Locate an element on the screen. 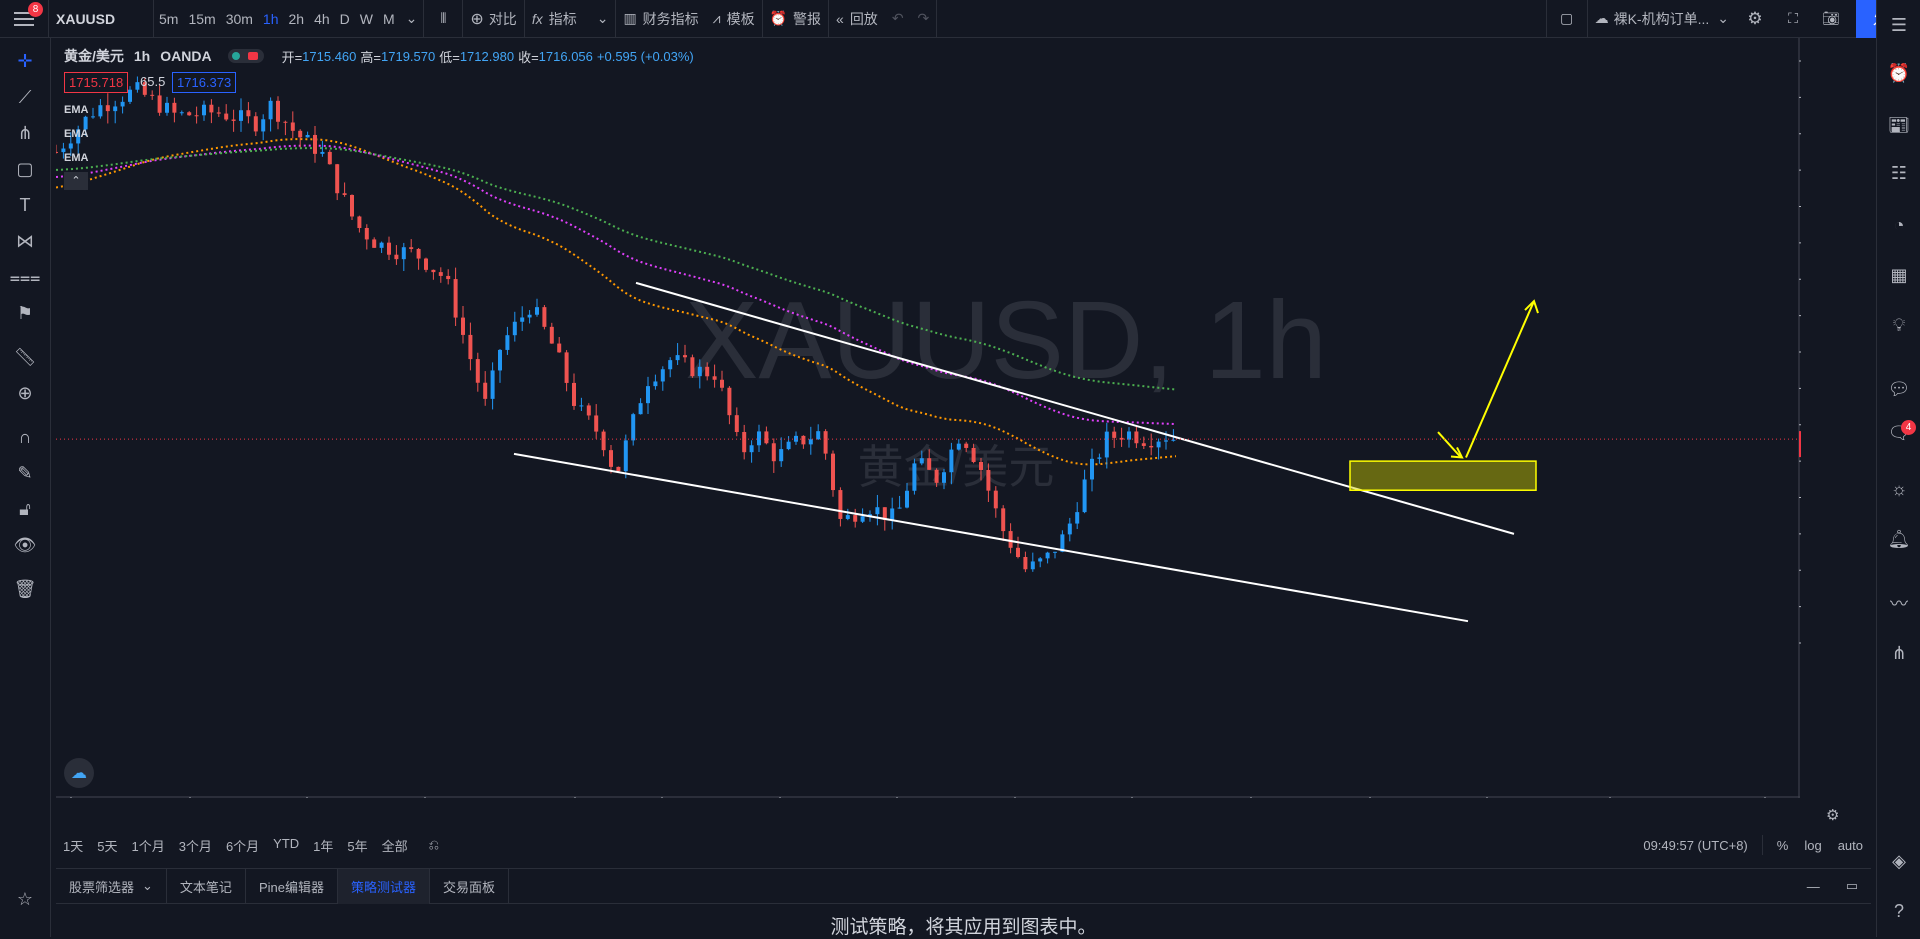  interval-d: D is located at coordinates (344, 18).